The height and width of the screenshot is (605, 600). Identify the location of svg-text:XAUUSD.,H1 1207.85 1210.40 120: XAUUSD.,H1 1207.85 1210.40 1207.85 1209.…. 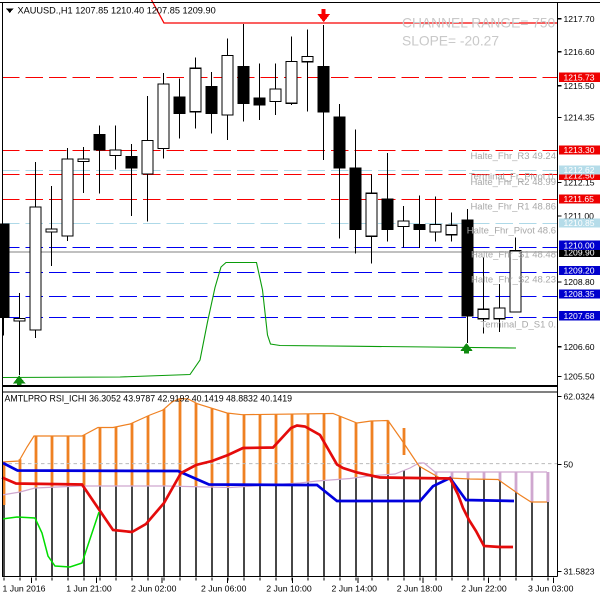
(117, 11).